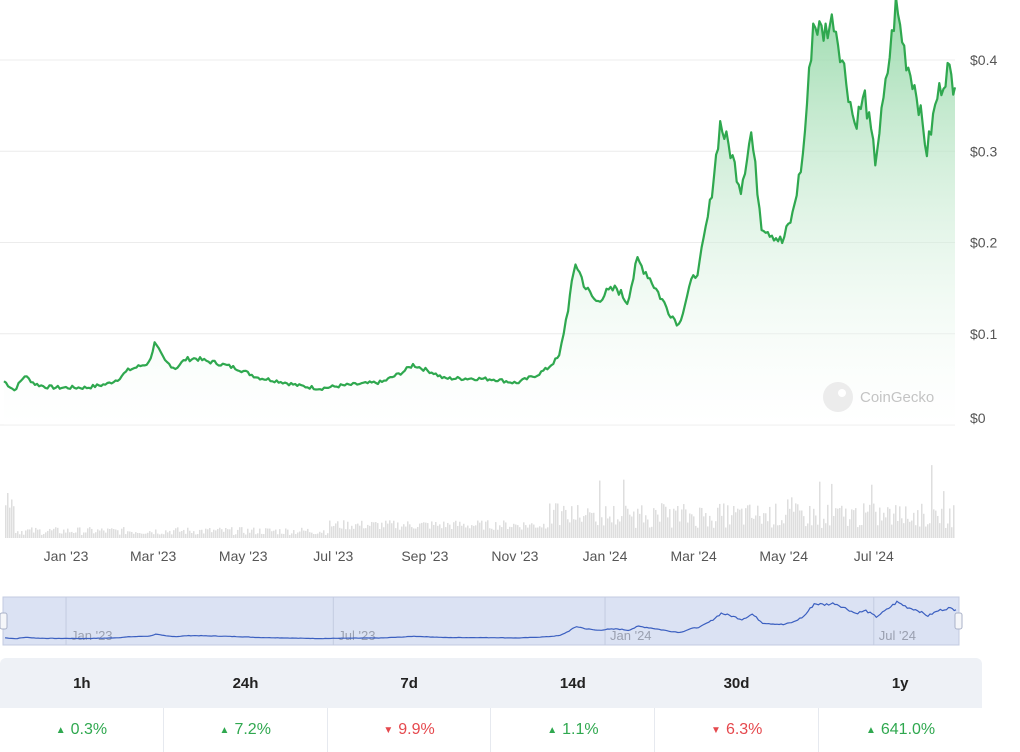  I want to click on x-tick-label: Mar '24, so click(693, 556).